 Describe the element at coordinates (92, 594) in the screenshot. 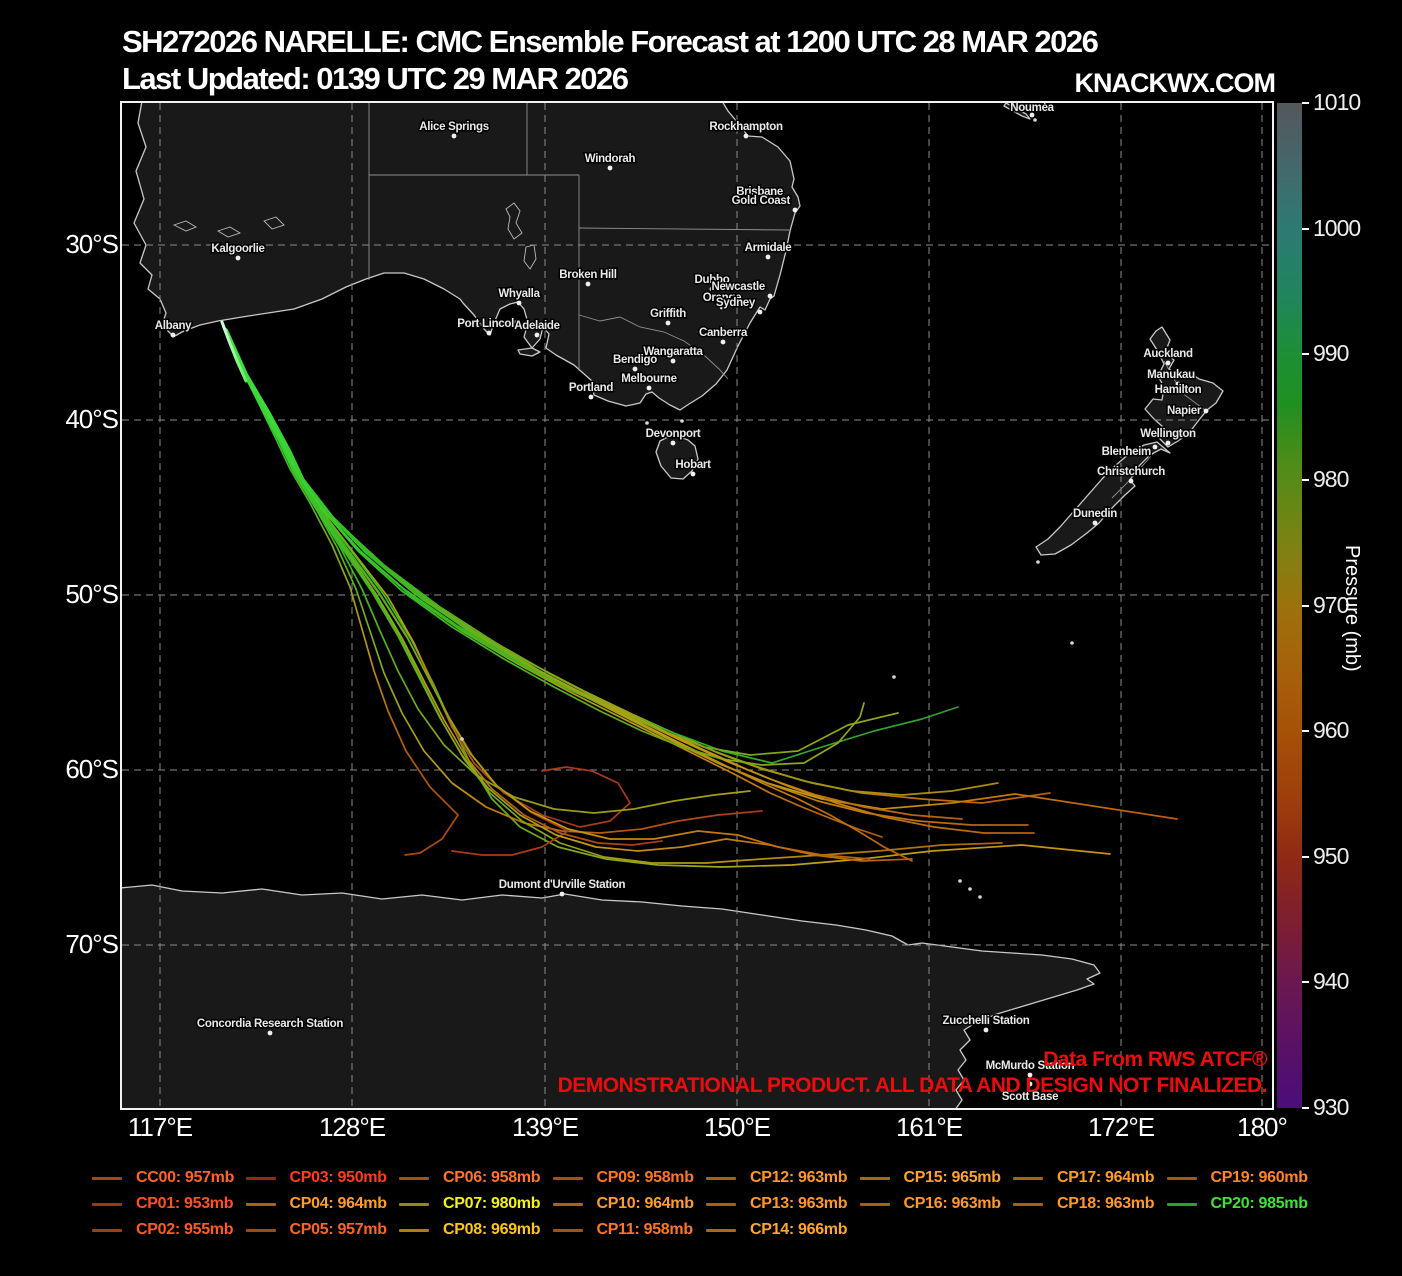

I see `lat-tick-label: 50°S` at that location.